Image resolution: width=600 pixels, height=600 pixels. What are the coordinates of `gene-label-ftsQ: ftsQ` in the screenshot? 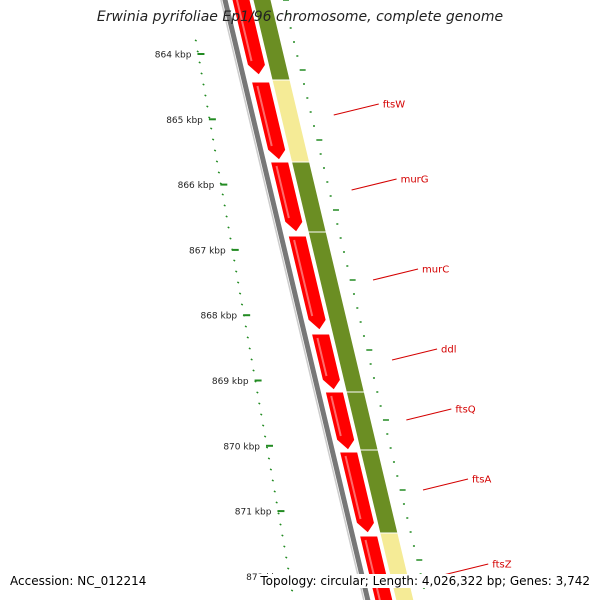 It's located at (465, 410).